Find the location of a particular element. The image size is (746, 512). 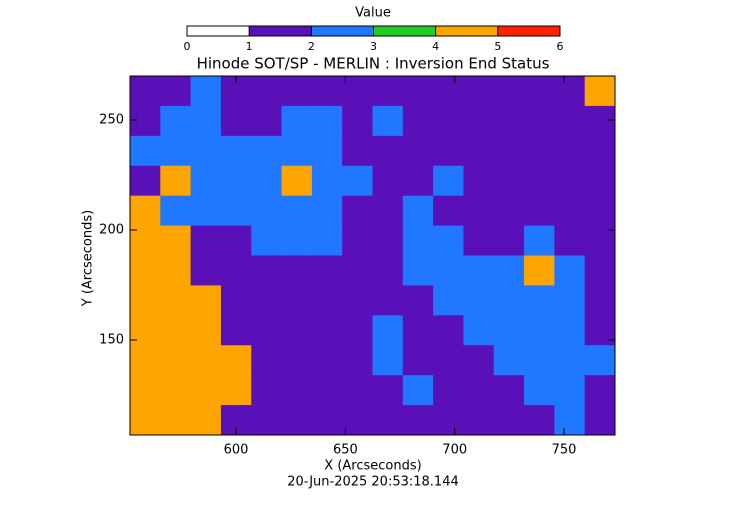

colorbar-label: Value is located at coordinates (373, 13).